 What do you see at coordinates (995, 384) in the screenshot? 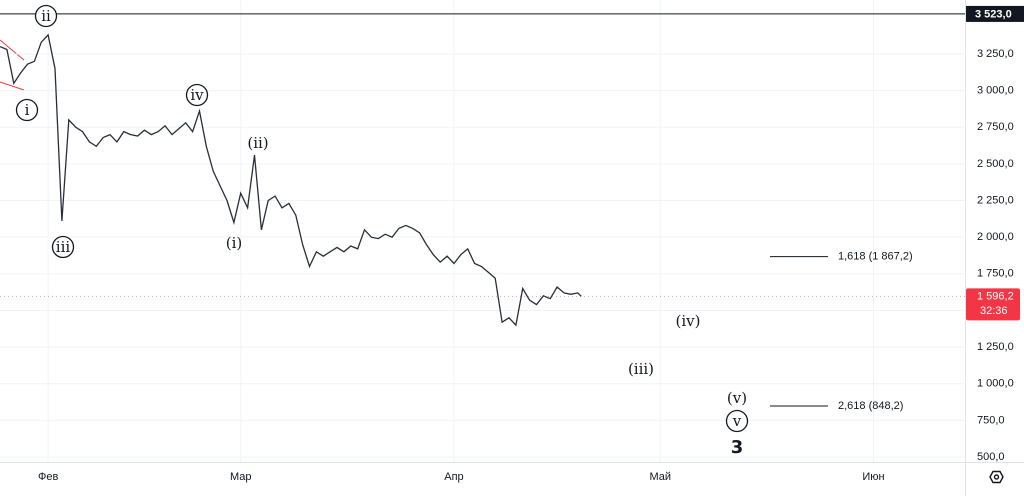
I see `y-tick-label: 1 000,0` at bounding box center [995, 384].